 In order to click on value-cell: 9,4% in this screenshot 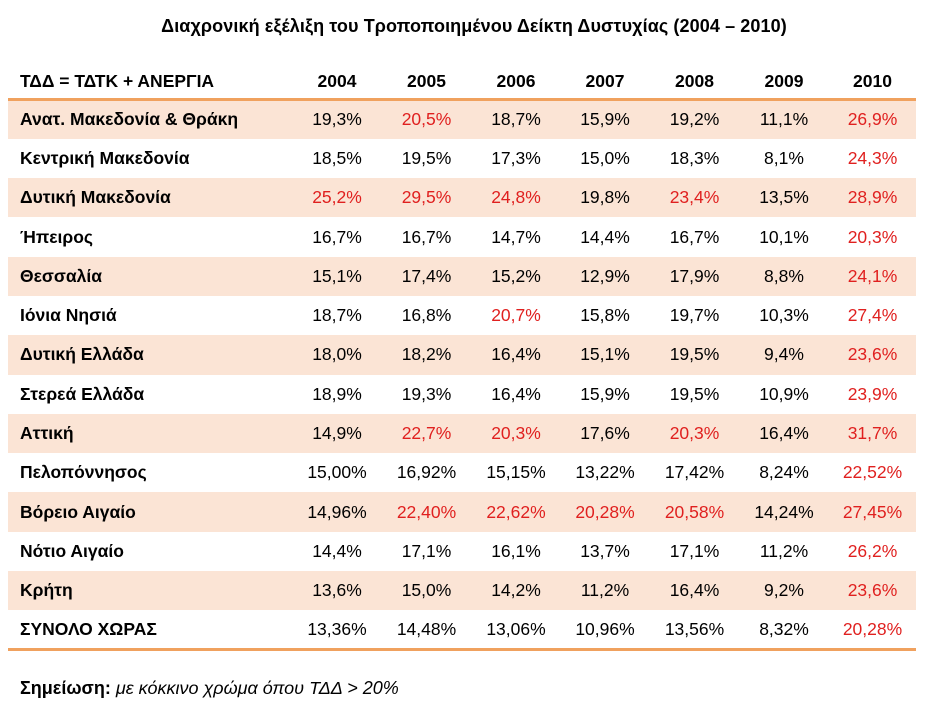, I will do `click(784, 354)`.